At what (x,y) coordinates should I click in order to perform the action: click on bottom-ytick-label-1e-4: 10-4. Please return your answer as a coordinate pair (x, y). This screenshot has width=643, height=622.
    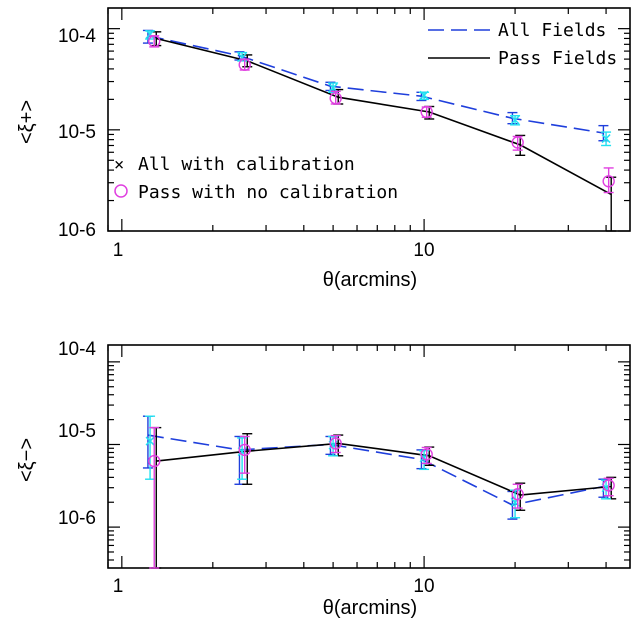
    Looking at the image, I should click on (77, 349).